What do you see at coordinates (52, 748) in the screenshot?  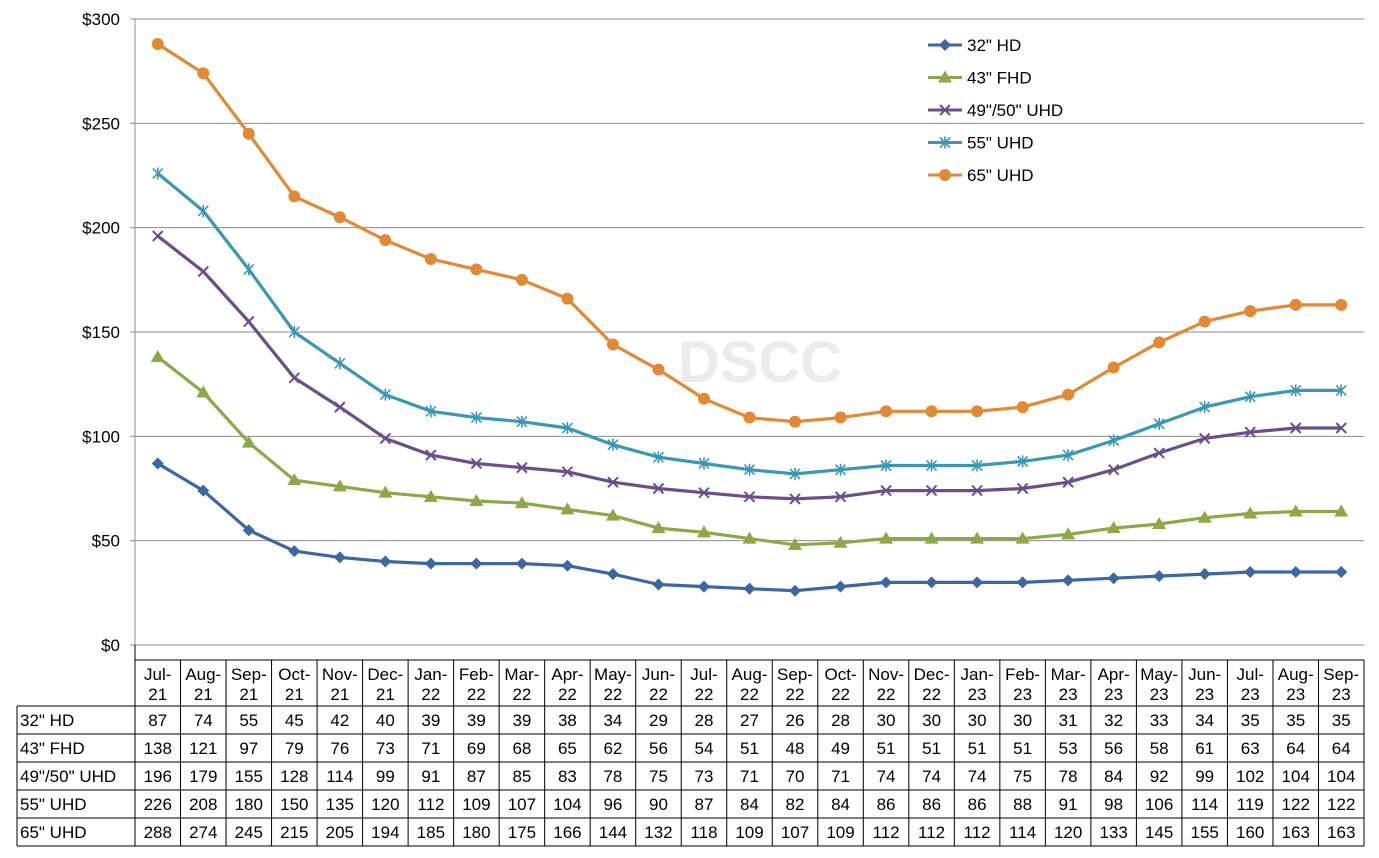 I see `table-row-label: 43" FHD` at bounding box center [52, 748].